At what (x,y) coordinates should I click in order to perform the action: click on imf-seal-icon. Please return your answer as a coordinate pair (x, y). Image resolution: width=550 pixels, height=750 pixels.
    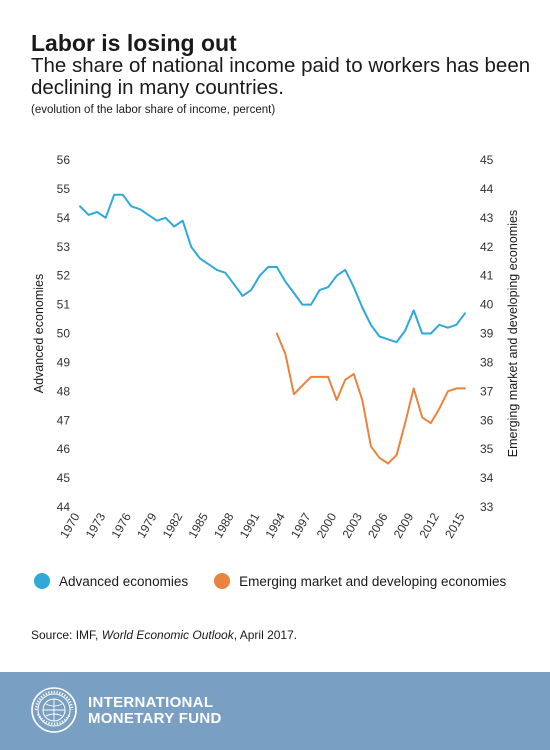
    Looking at the image, I should click on (54, 710).